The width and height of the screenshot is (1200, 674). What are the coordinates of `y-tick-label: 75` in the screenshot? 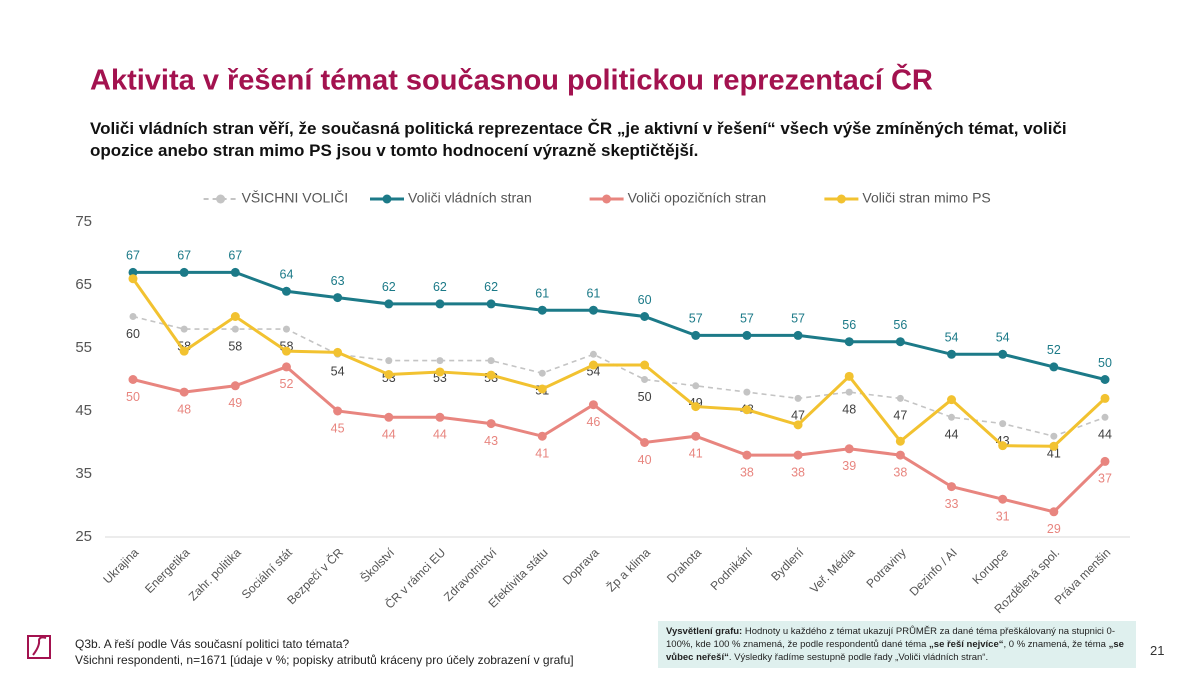 It's located at (83, 221).